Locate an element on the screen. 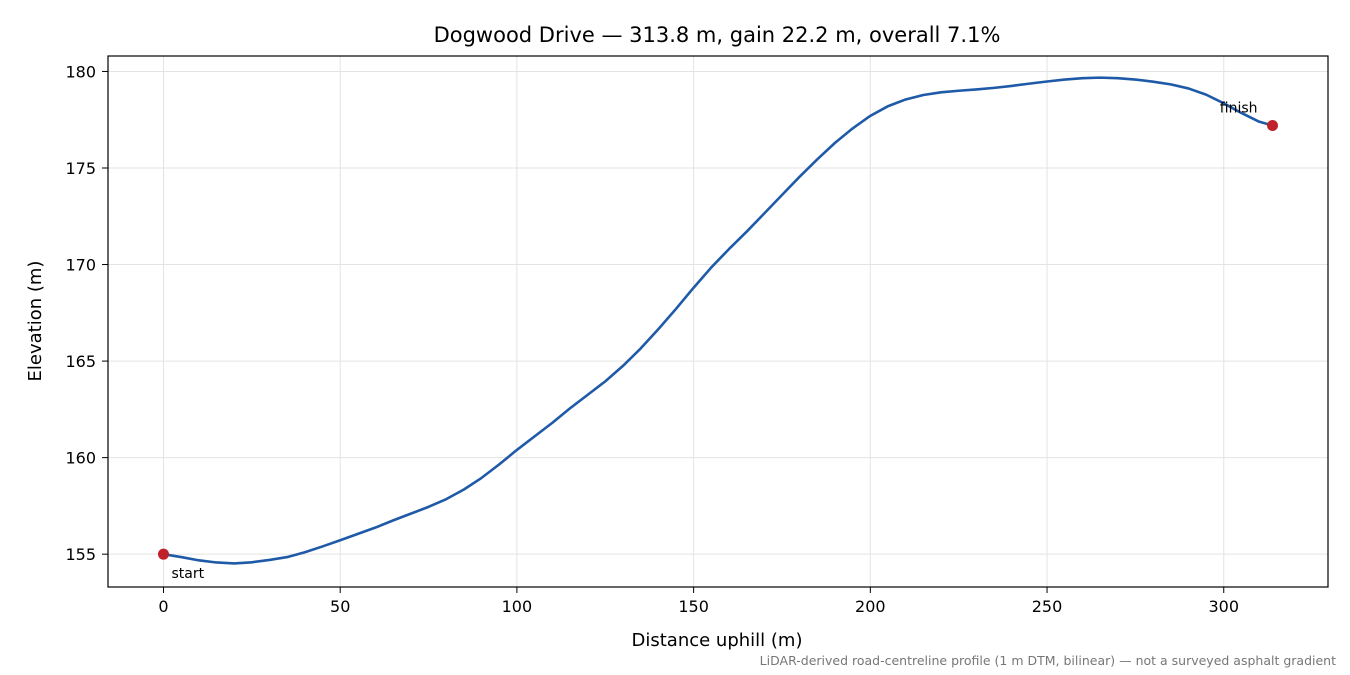 This screenshot has height=675, width=1350. y-tick-label: 175 is located at coordinates (80, 168).